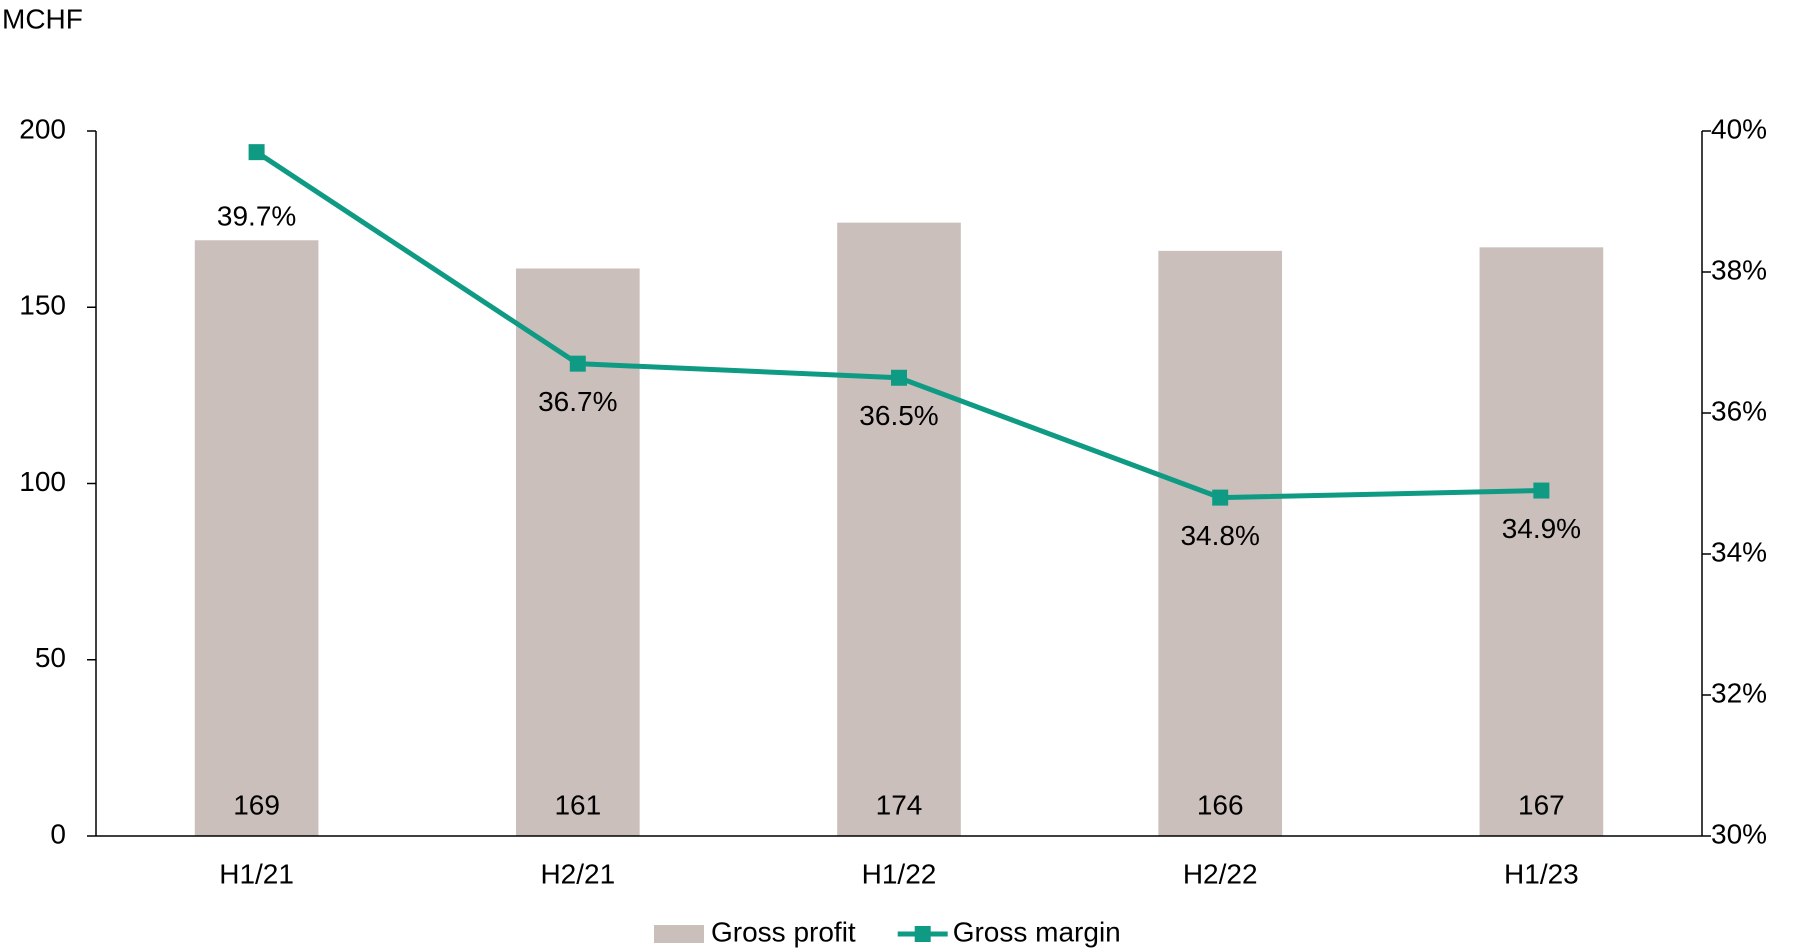 Image resolution: width=1793 pixels, height=952 pixels. What do you see at coordinates (577, 873) in the screenshot?
I see `x-tick-label: H2/21` at bounding box center [577, 873].